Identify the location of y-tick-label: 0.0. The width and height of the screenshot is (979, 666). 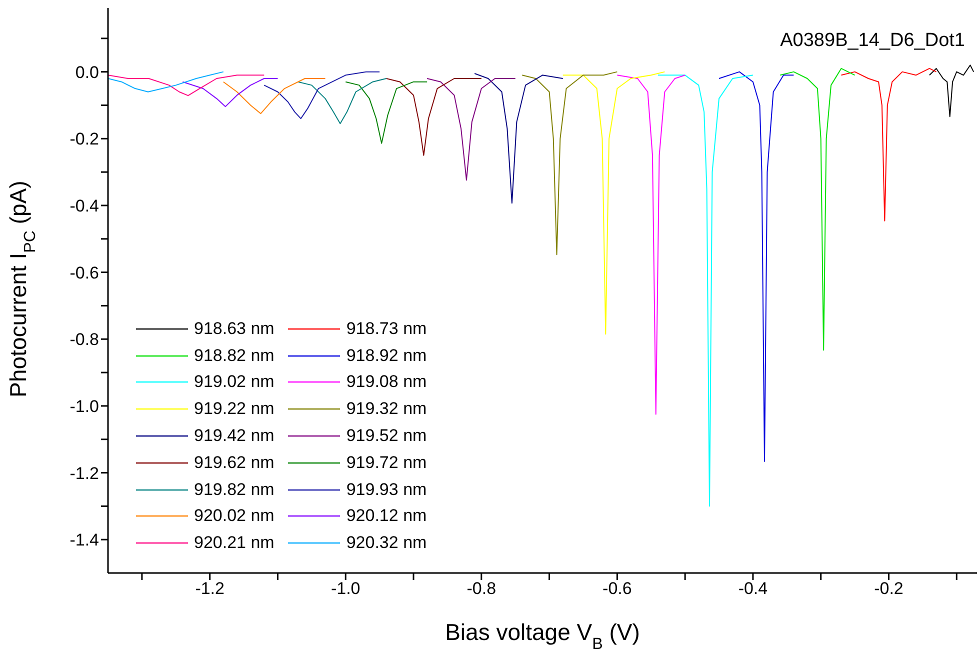
(87, 72).